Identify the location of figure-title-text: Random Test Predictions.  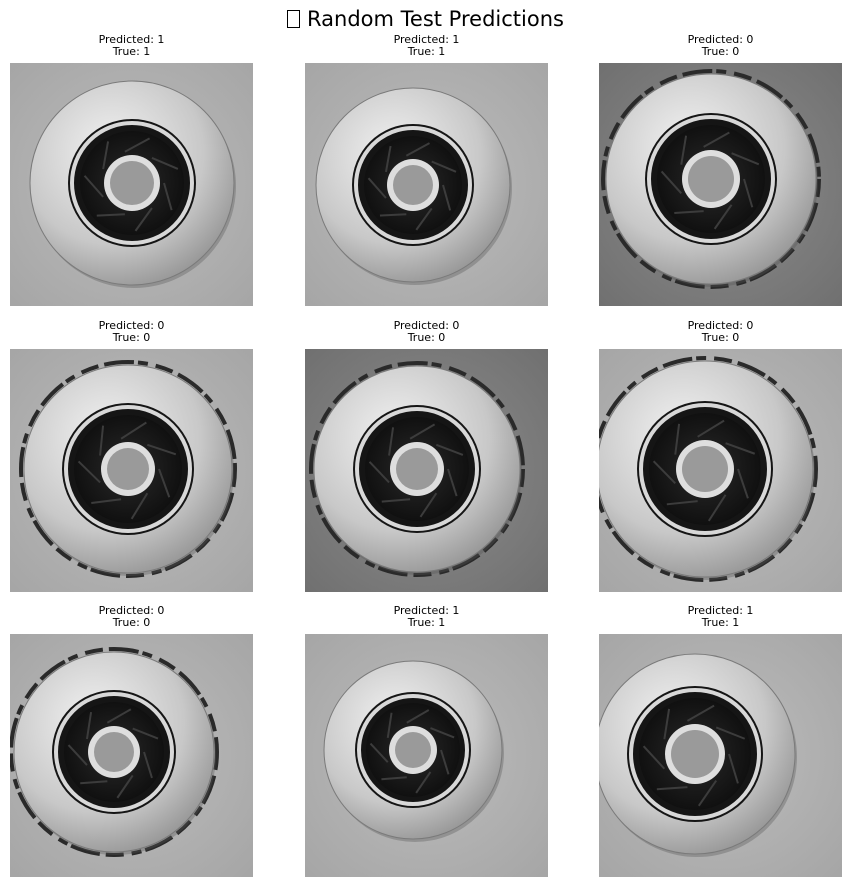
(435, 19).